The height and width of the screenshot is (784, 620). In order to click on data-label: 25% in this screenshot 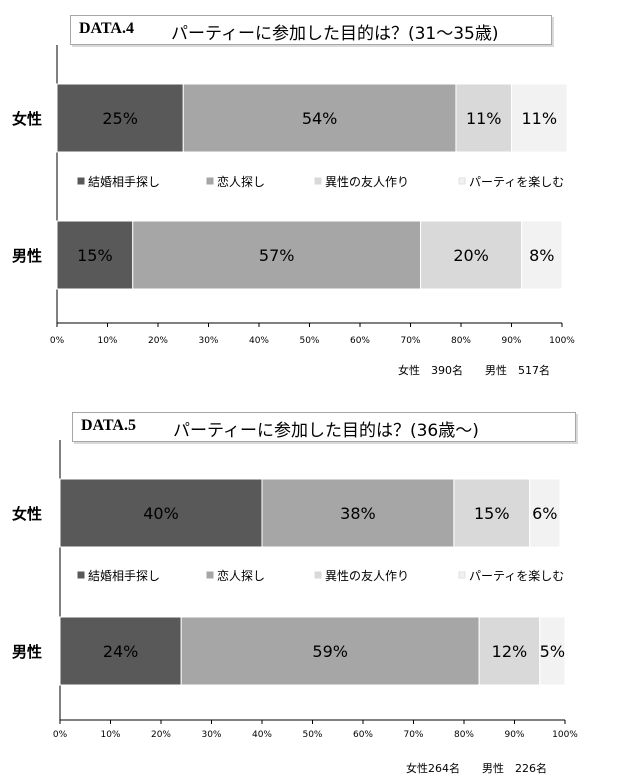, I will do `click(120, 118)`.